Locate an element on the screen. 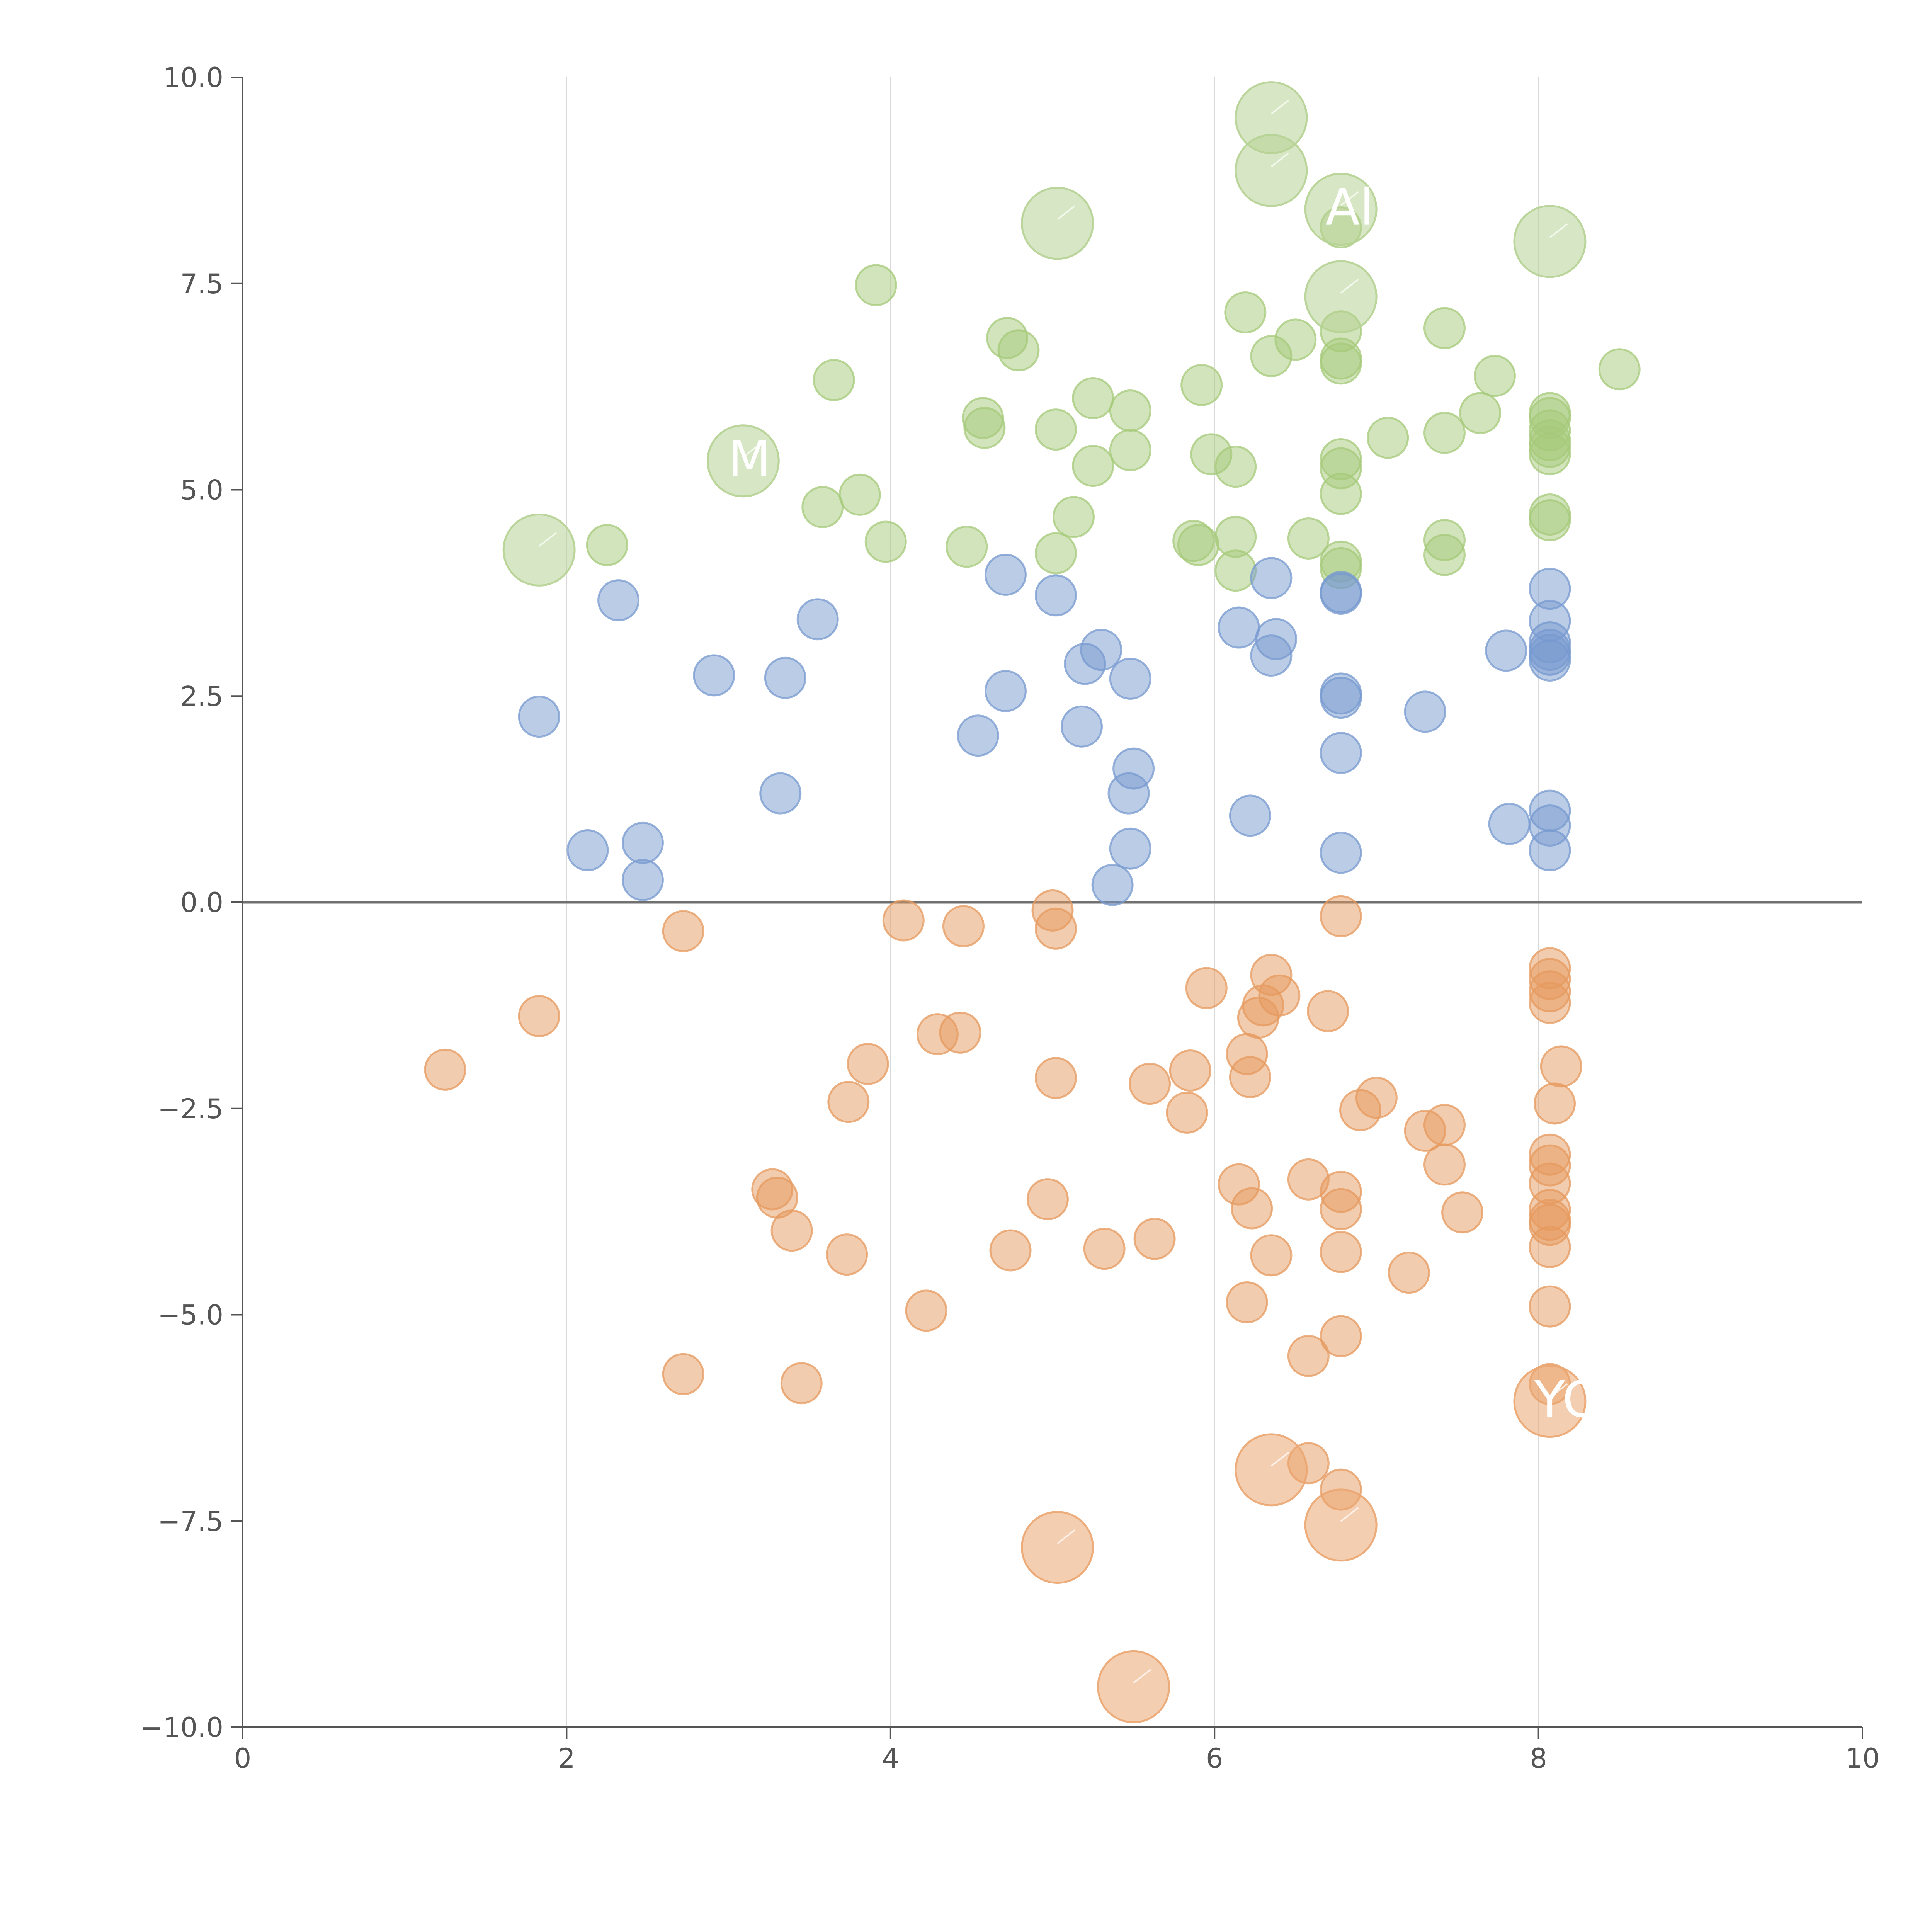 This screenshot has width=1932, height=1932. x-tick-label: 4 is located at coordinates (891, 1758).